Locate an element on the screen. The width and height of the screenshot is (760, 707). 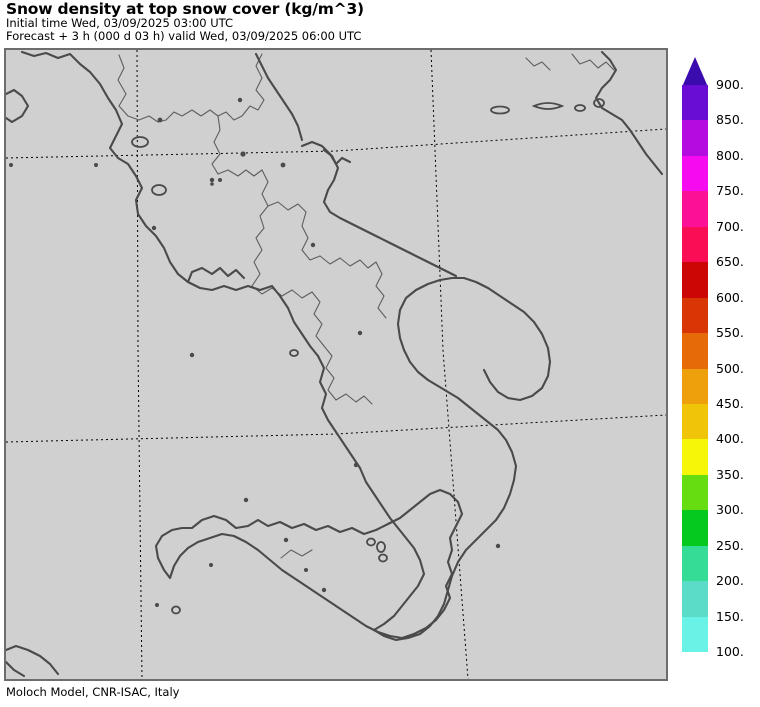
gridline-parallel-mid is located at coordinates (336, 428).